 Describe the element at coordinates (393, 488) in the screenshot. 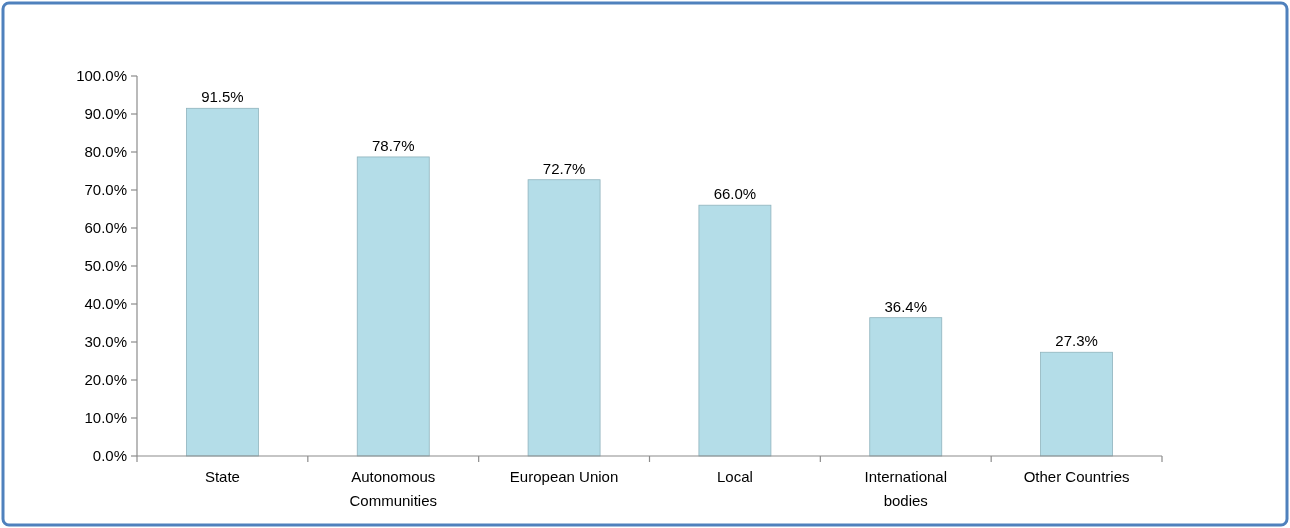

I see `x-tick-label: Autonomous Communities` at that location.